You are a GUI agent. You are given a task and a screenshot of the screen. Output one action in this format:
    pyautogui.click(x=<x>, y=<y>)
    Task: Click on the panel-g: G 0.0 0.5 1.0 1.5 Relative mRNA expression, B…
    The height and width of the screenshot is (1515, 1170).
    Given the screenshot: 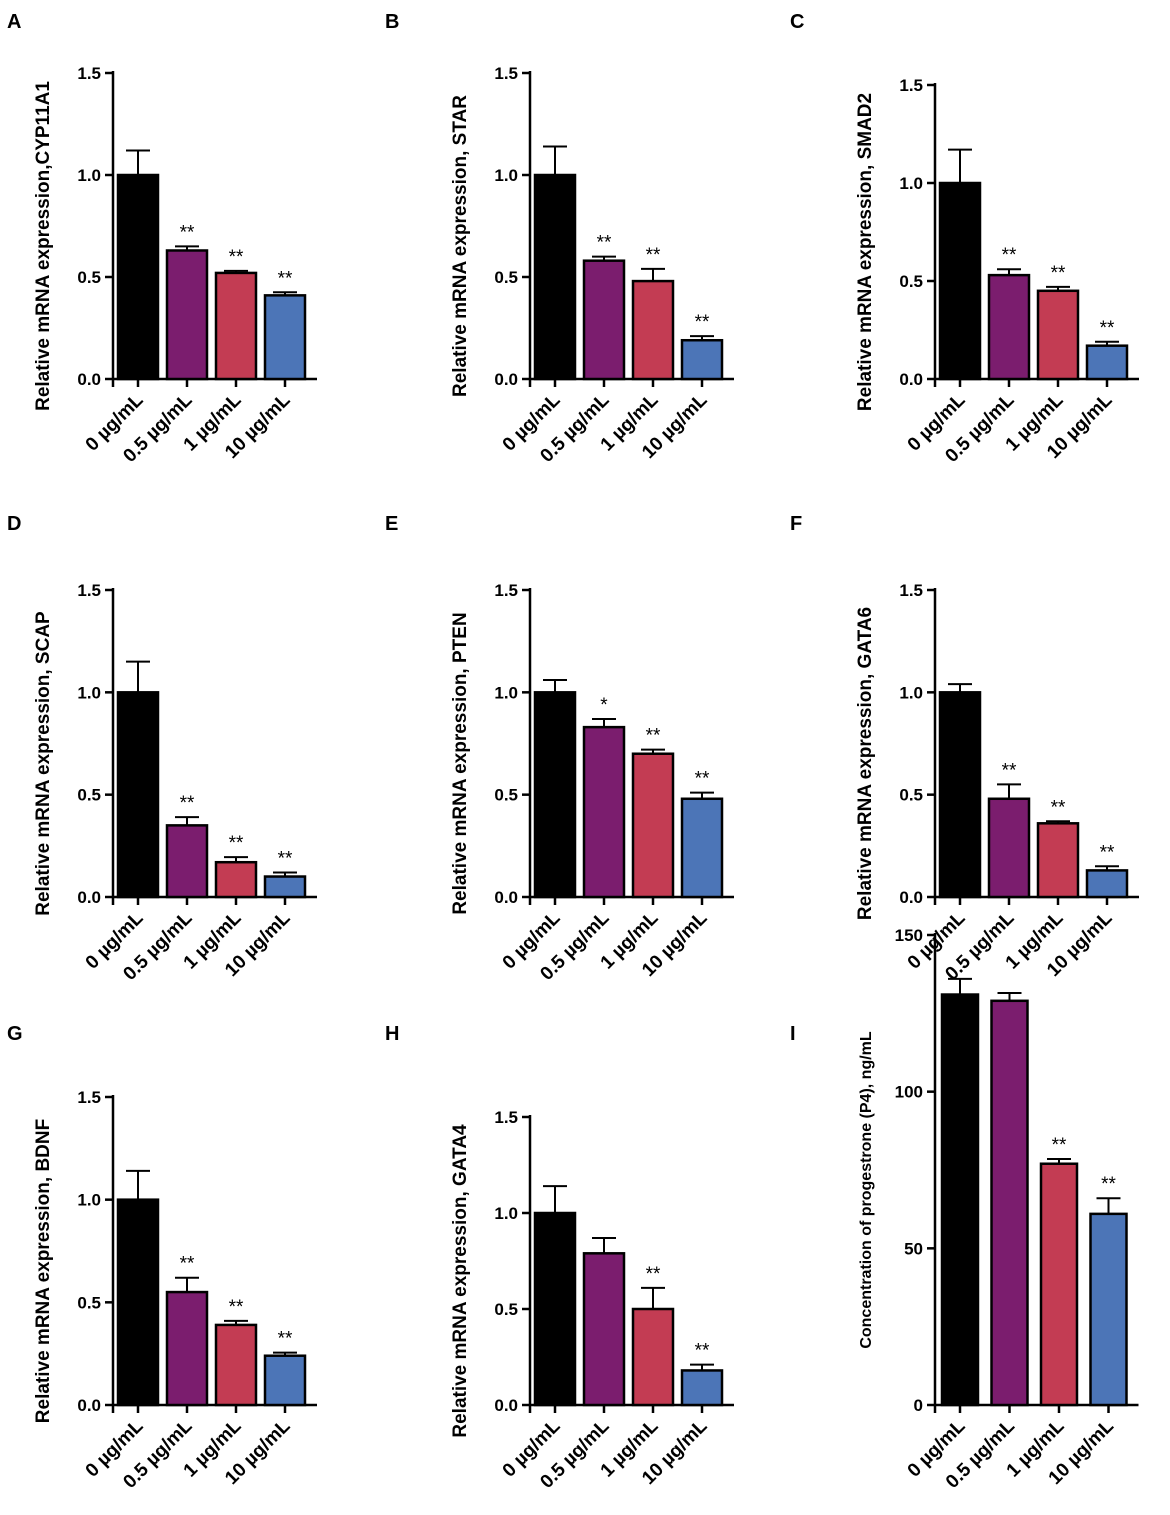 What is the action you would take?
    pyautogui.click(x=162, y=1258)
    